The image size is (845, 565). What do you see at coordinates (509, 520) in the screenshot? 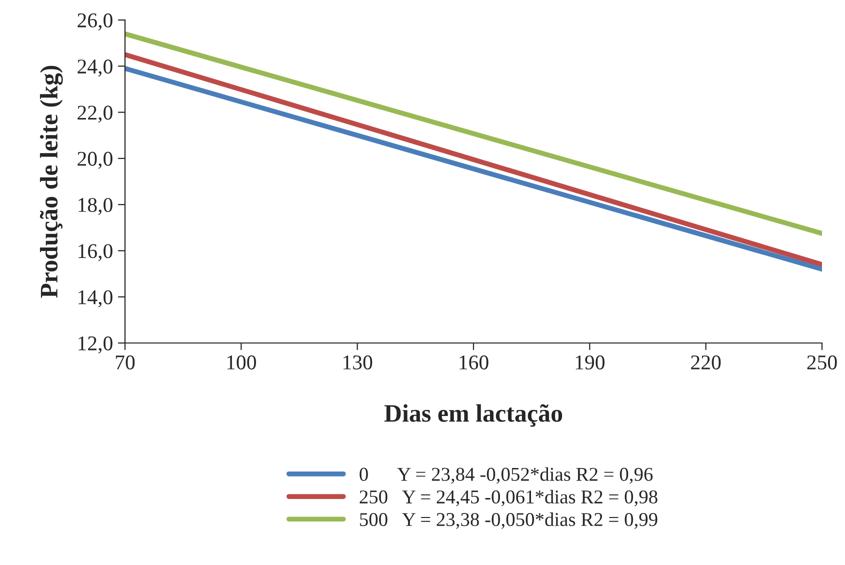
I see `legend-label: 500 Y = 23,38 -0,050*dias R2 = 0,99` at bounding box center [509, 520].